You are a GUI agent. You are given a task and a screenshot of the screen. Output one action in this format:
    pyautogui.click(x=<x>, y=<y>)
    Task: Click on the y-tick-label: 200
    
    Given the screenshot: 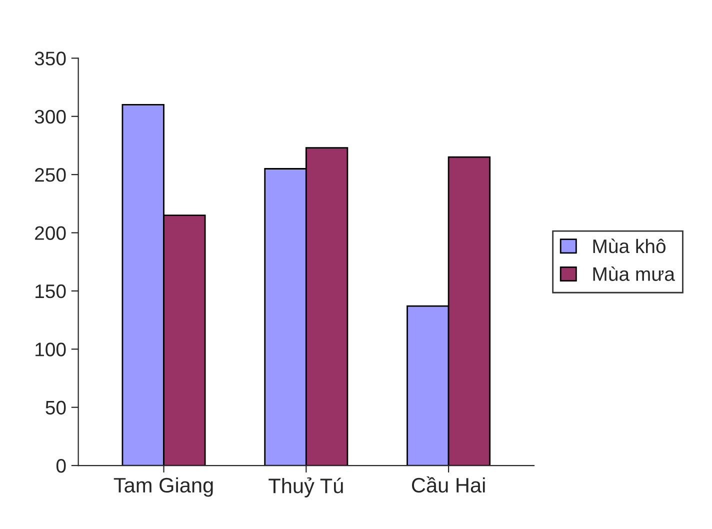 What is the action you would take?
    pyautogui.click(x=50, y=233)
    